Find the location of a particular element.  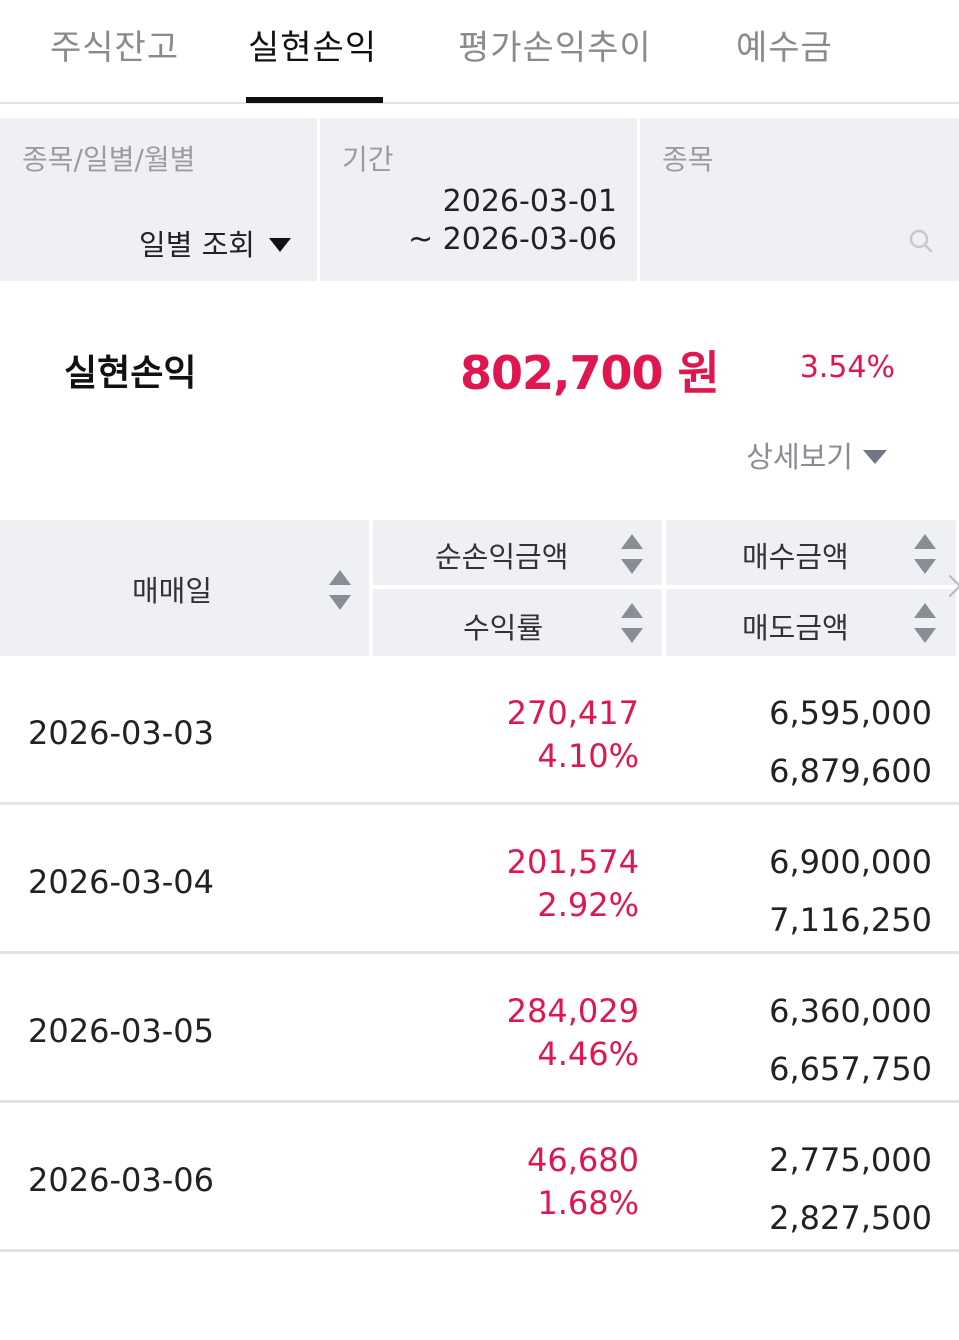

filter-stock-label: 종목 is located at coordinates (688, 159).